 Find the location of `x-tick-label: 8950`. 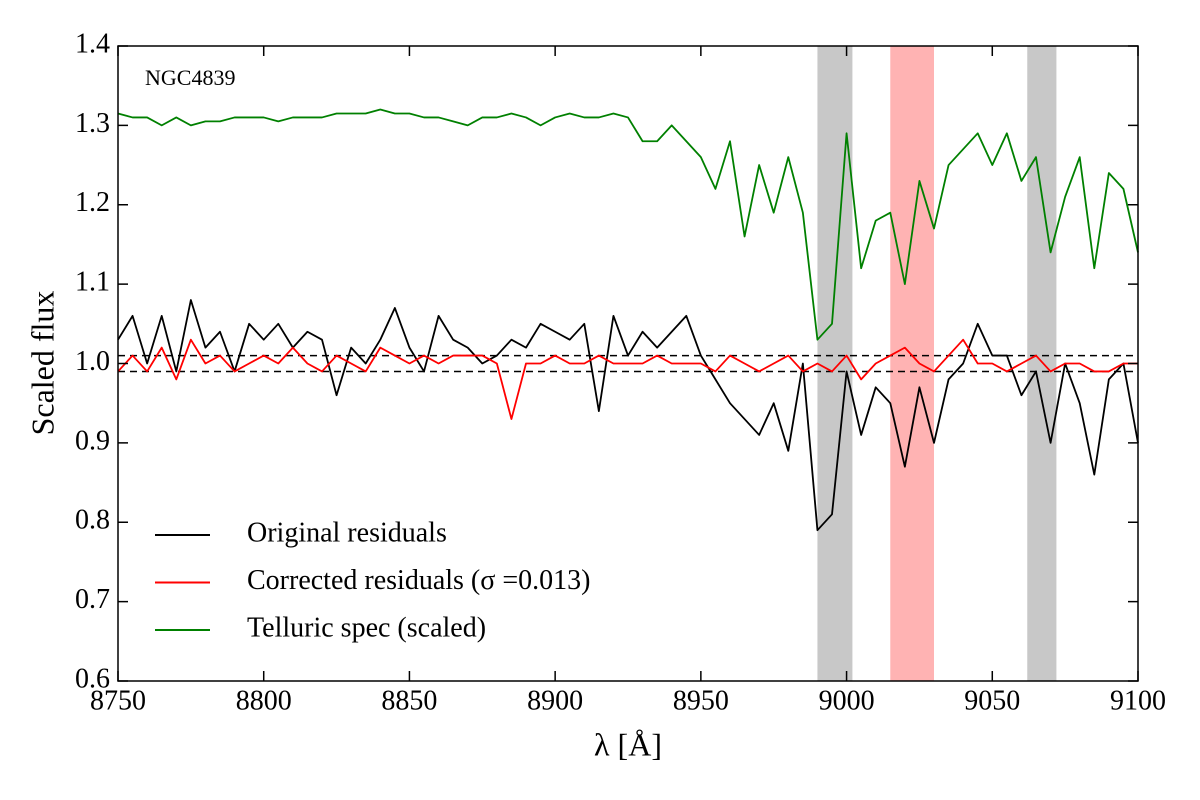

x-tick-label: 8950 is located at coordinates (701, 700).